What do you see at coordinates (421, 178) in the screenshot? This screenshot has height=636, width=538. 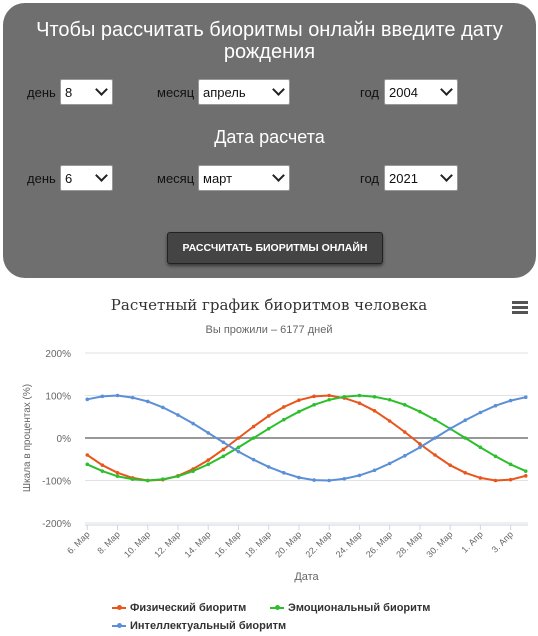 I see `calc-year-select: 2021` at bounding box center [421, 178].